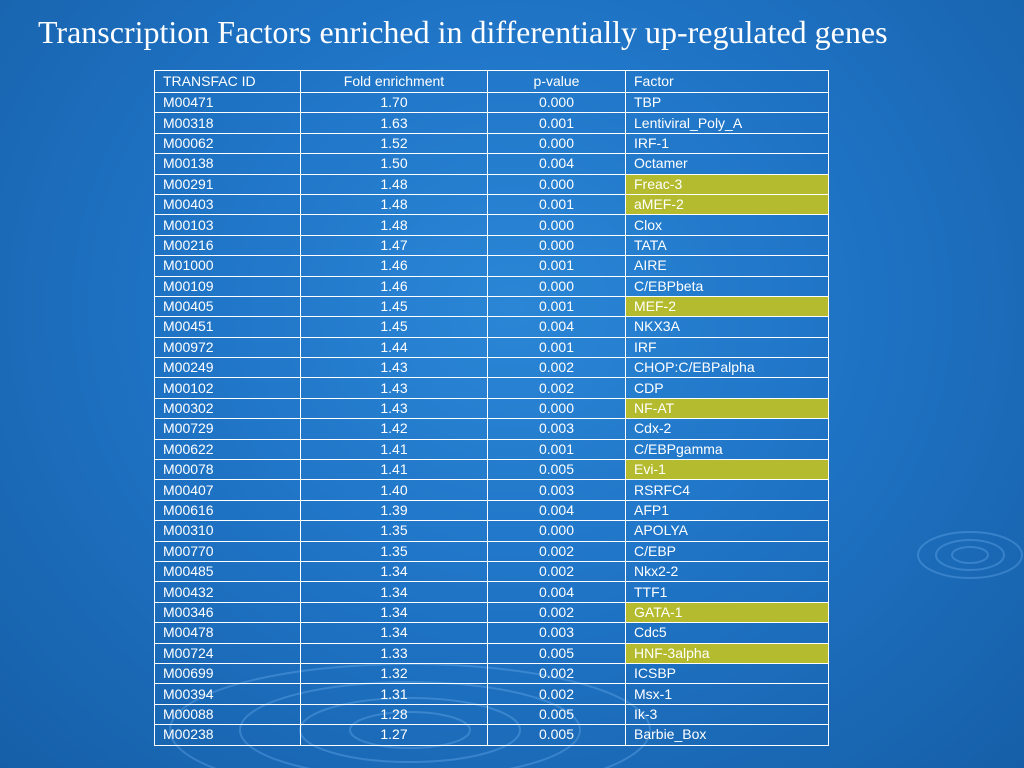  What do you see at coordinates (394, 694) in the screenshot?
I see `cell-fold-enrichment: 1.31` at bounding box center [394, 694].